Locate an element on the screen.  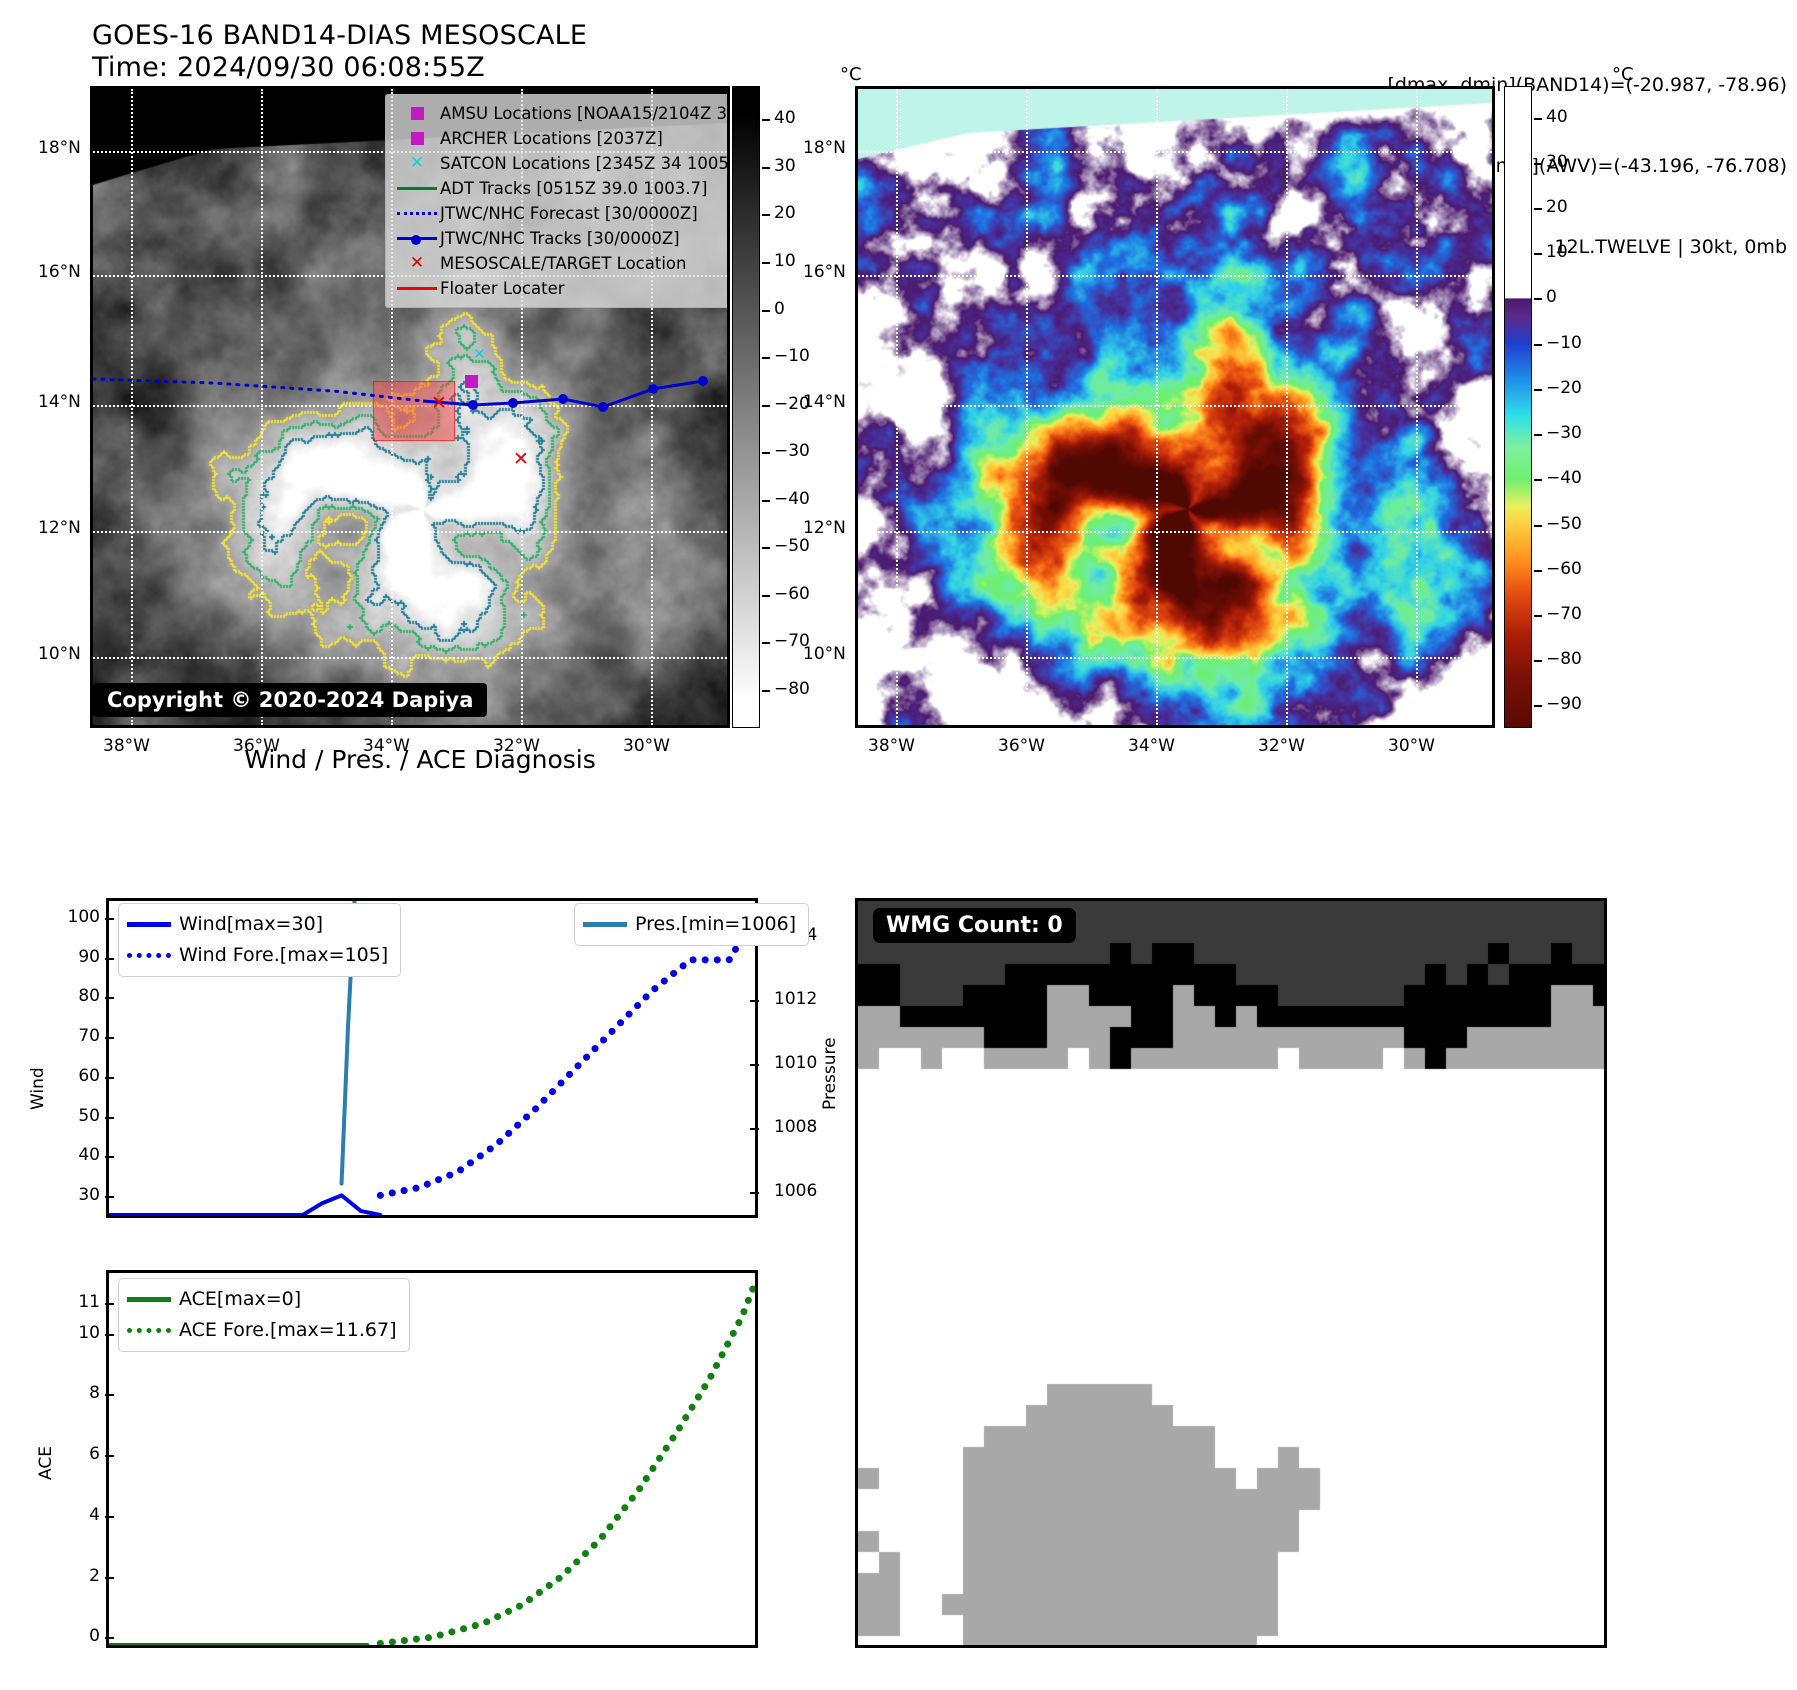
legend-item-archer: ARCHER Locations [2037Z] is located at coordinates (560, 138).